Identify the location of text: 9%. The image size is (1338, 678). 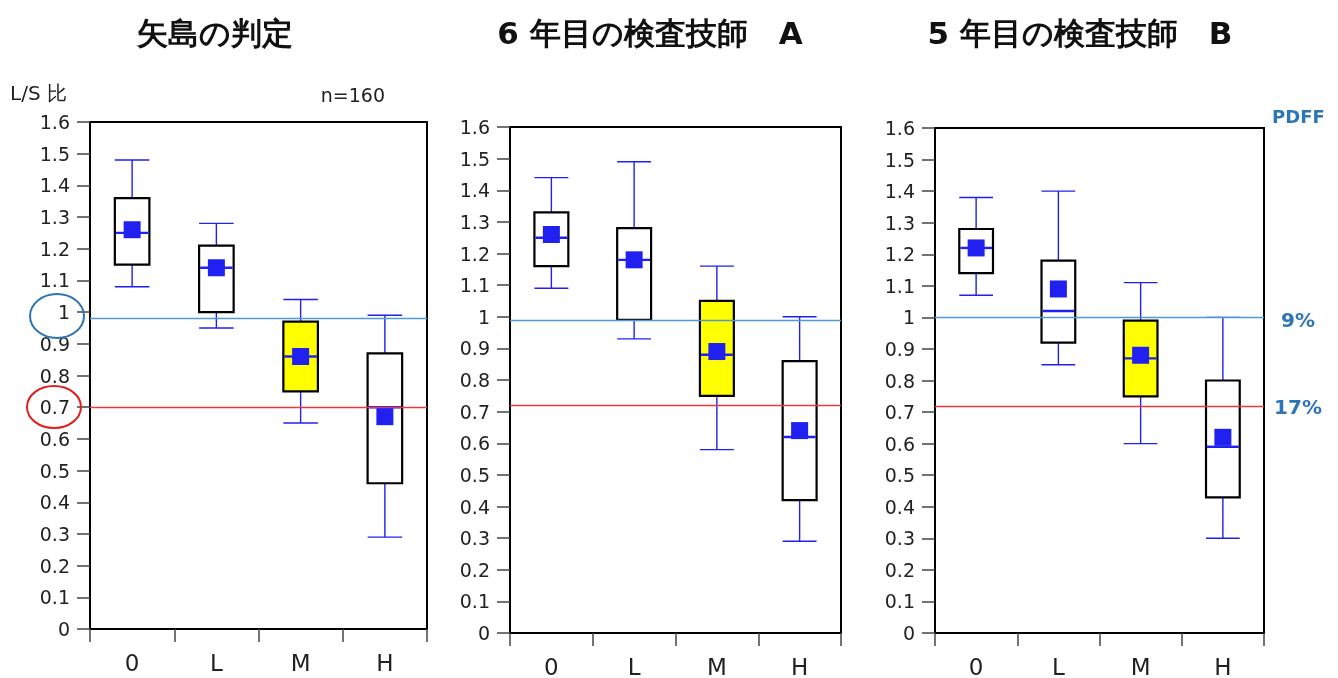
(1298, 320).